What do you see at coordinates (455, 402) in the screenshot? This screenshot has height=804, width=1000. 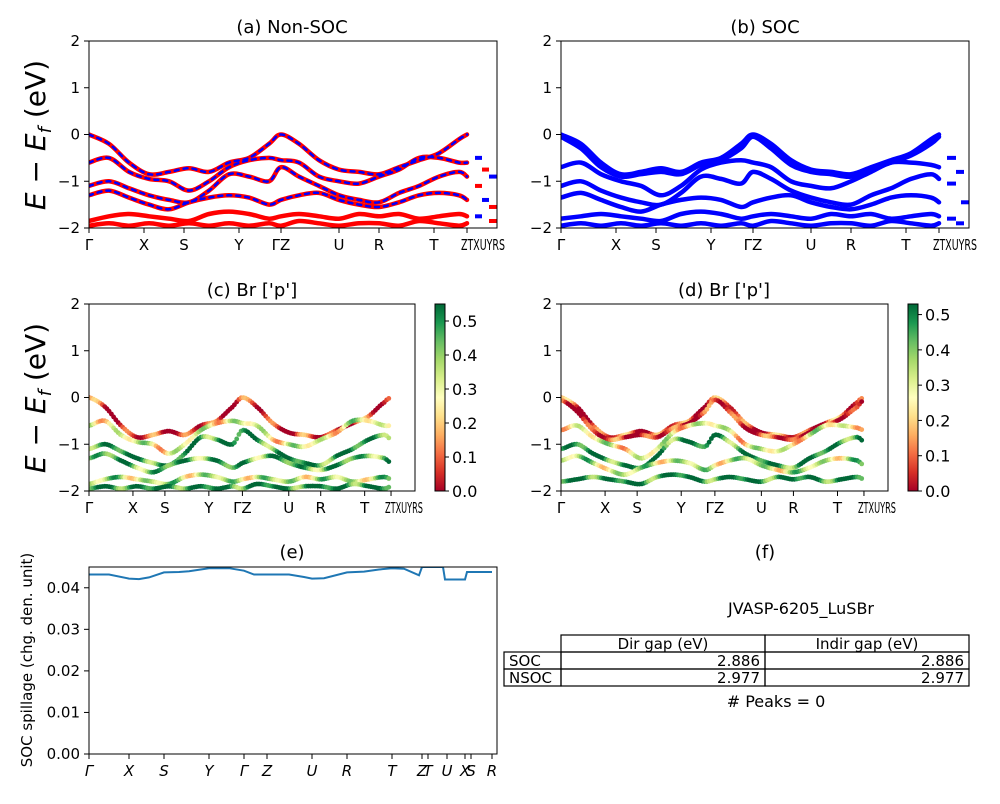 I see `panel-c-colorbar: 0.5 0.4 0.3 0.2 0.1 0.0` at bounding box center [455, 402].